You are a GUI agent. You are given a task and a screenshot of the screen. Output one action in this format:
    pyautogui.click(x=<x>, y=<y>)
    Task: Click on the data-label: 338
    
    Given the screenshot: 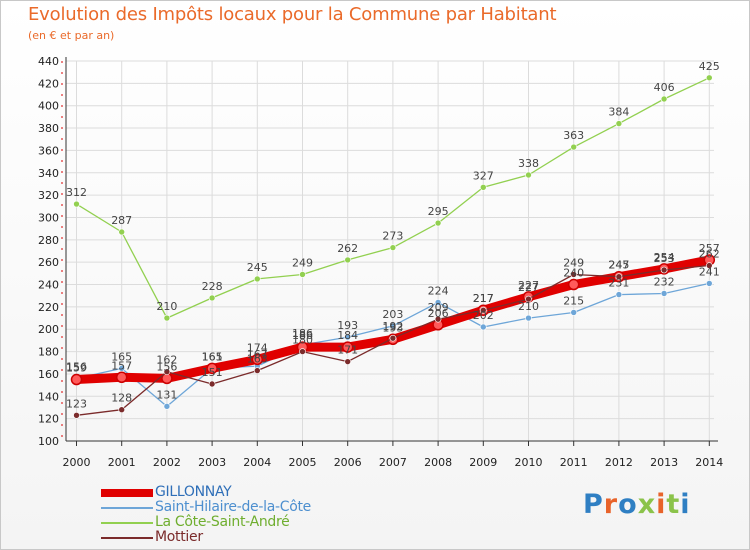 What is the action you would take?
    pyautogui.click(x=528, y=163)
    